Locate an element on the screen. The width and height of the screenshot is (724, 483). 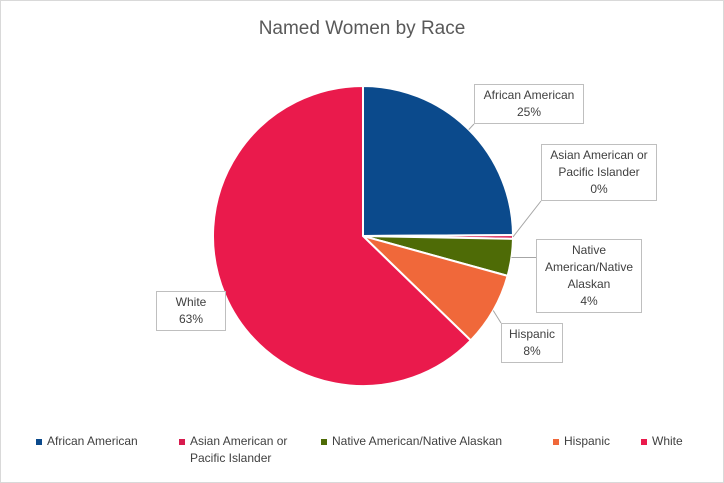
data-label: African American 25% is located at coordinates (529, 104).